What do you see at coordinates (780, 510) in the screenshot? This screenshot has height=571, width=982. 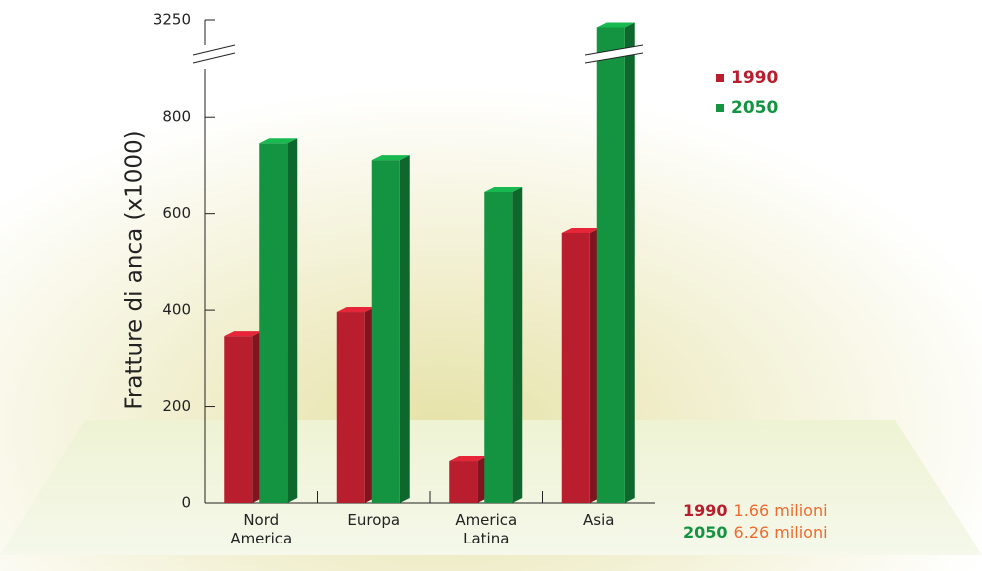 I see `note-text-part: 1.66 milioni` at bounding box center [780, 510].